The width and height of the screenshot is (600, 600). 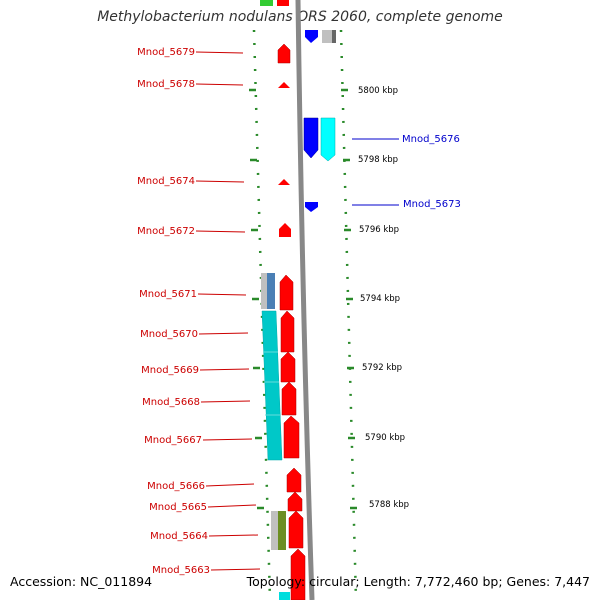 I want to click on gene-label-mnod-5673: Mnod_5673, so click(x=432, y=204).